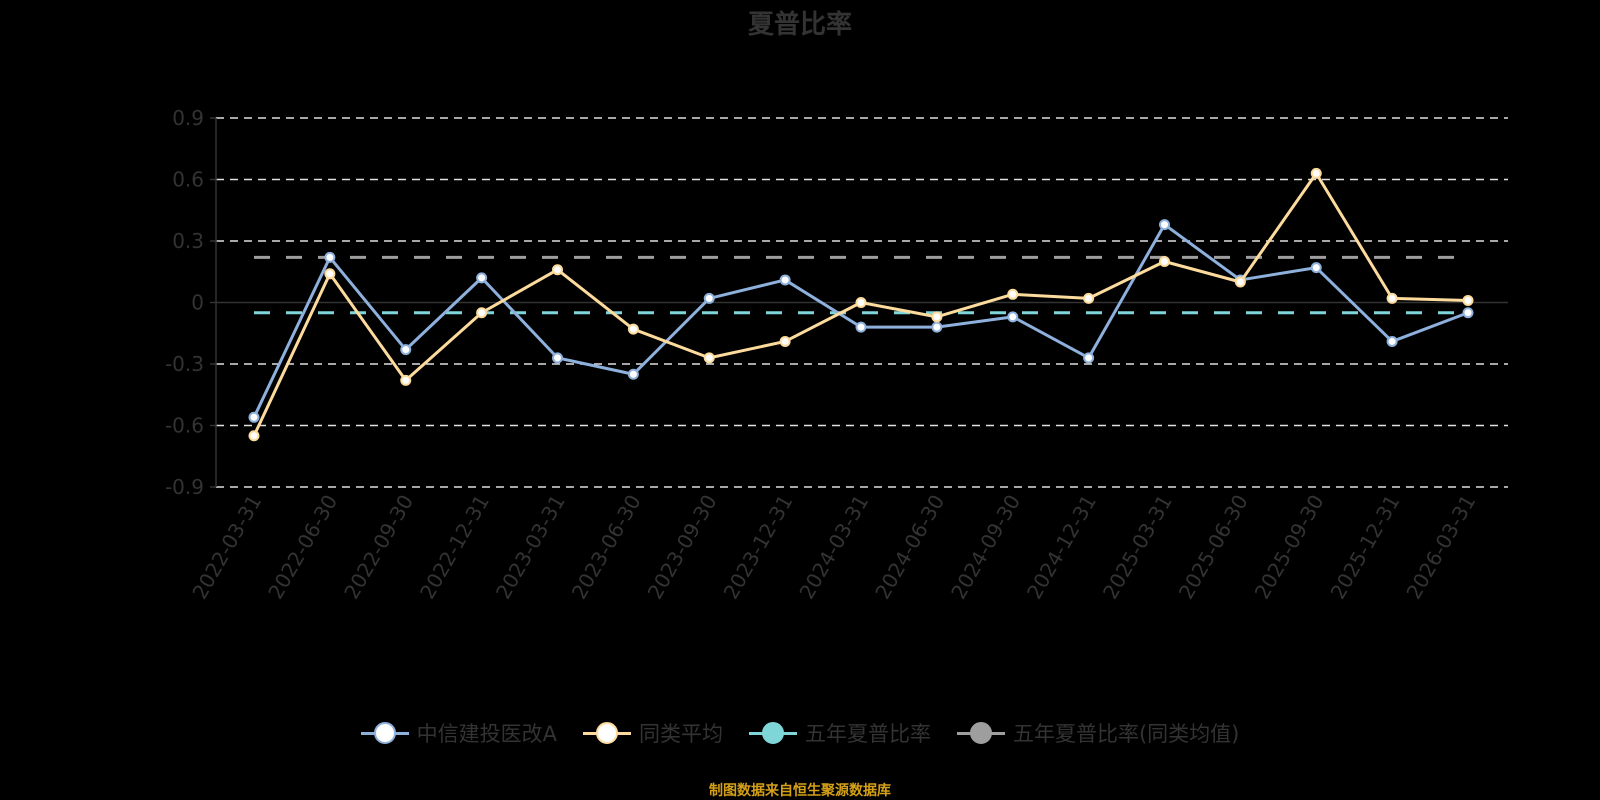  I want to click on legend-label: 同类平均, so click(680, 734).